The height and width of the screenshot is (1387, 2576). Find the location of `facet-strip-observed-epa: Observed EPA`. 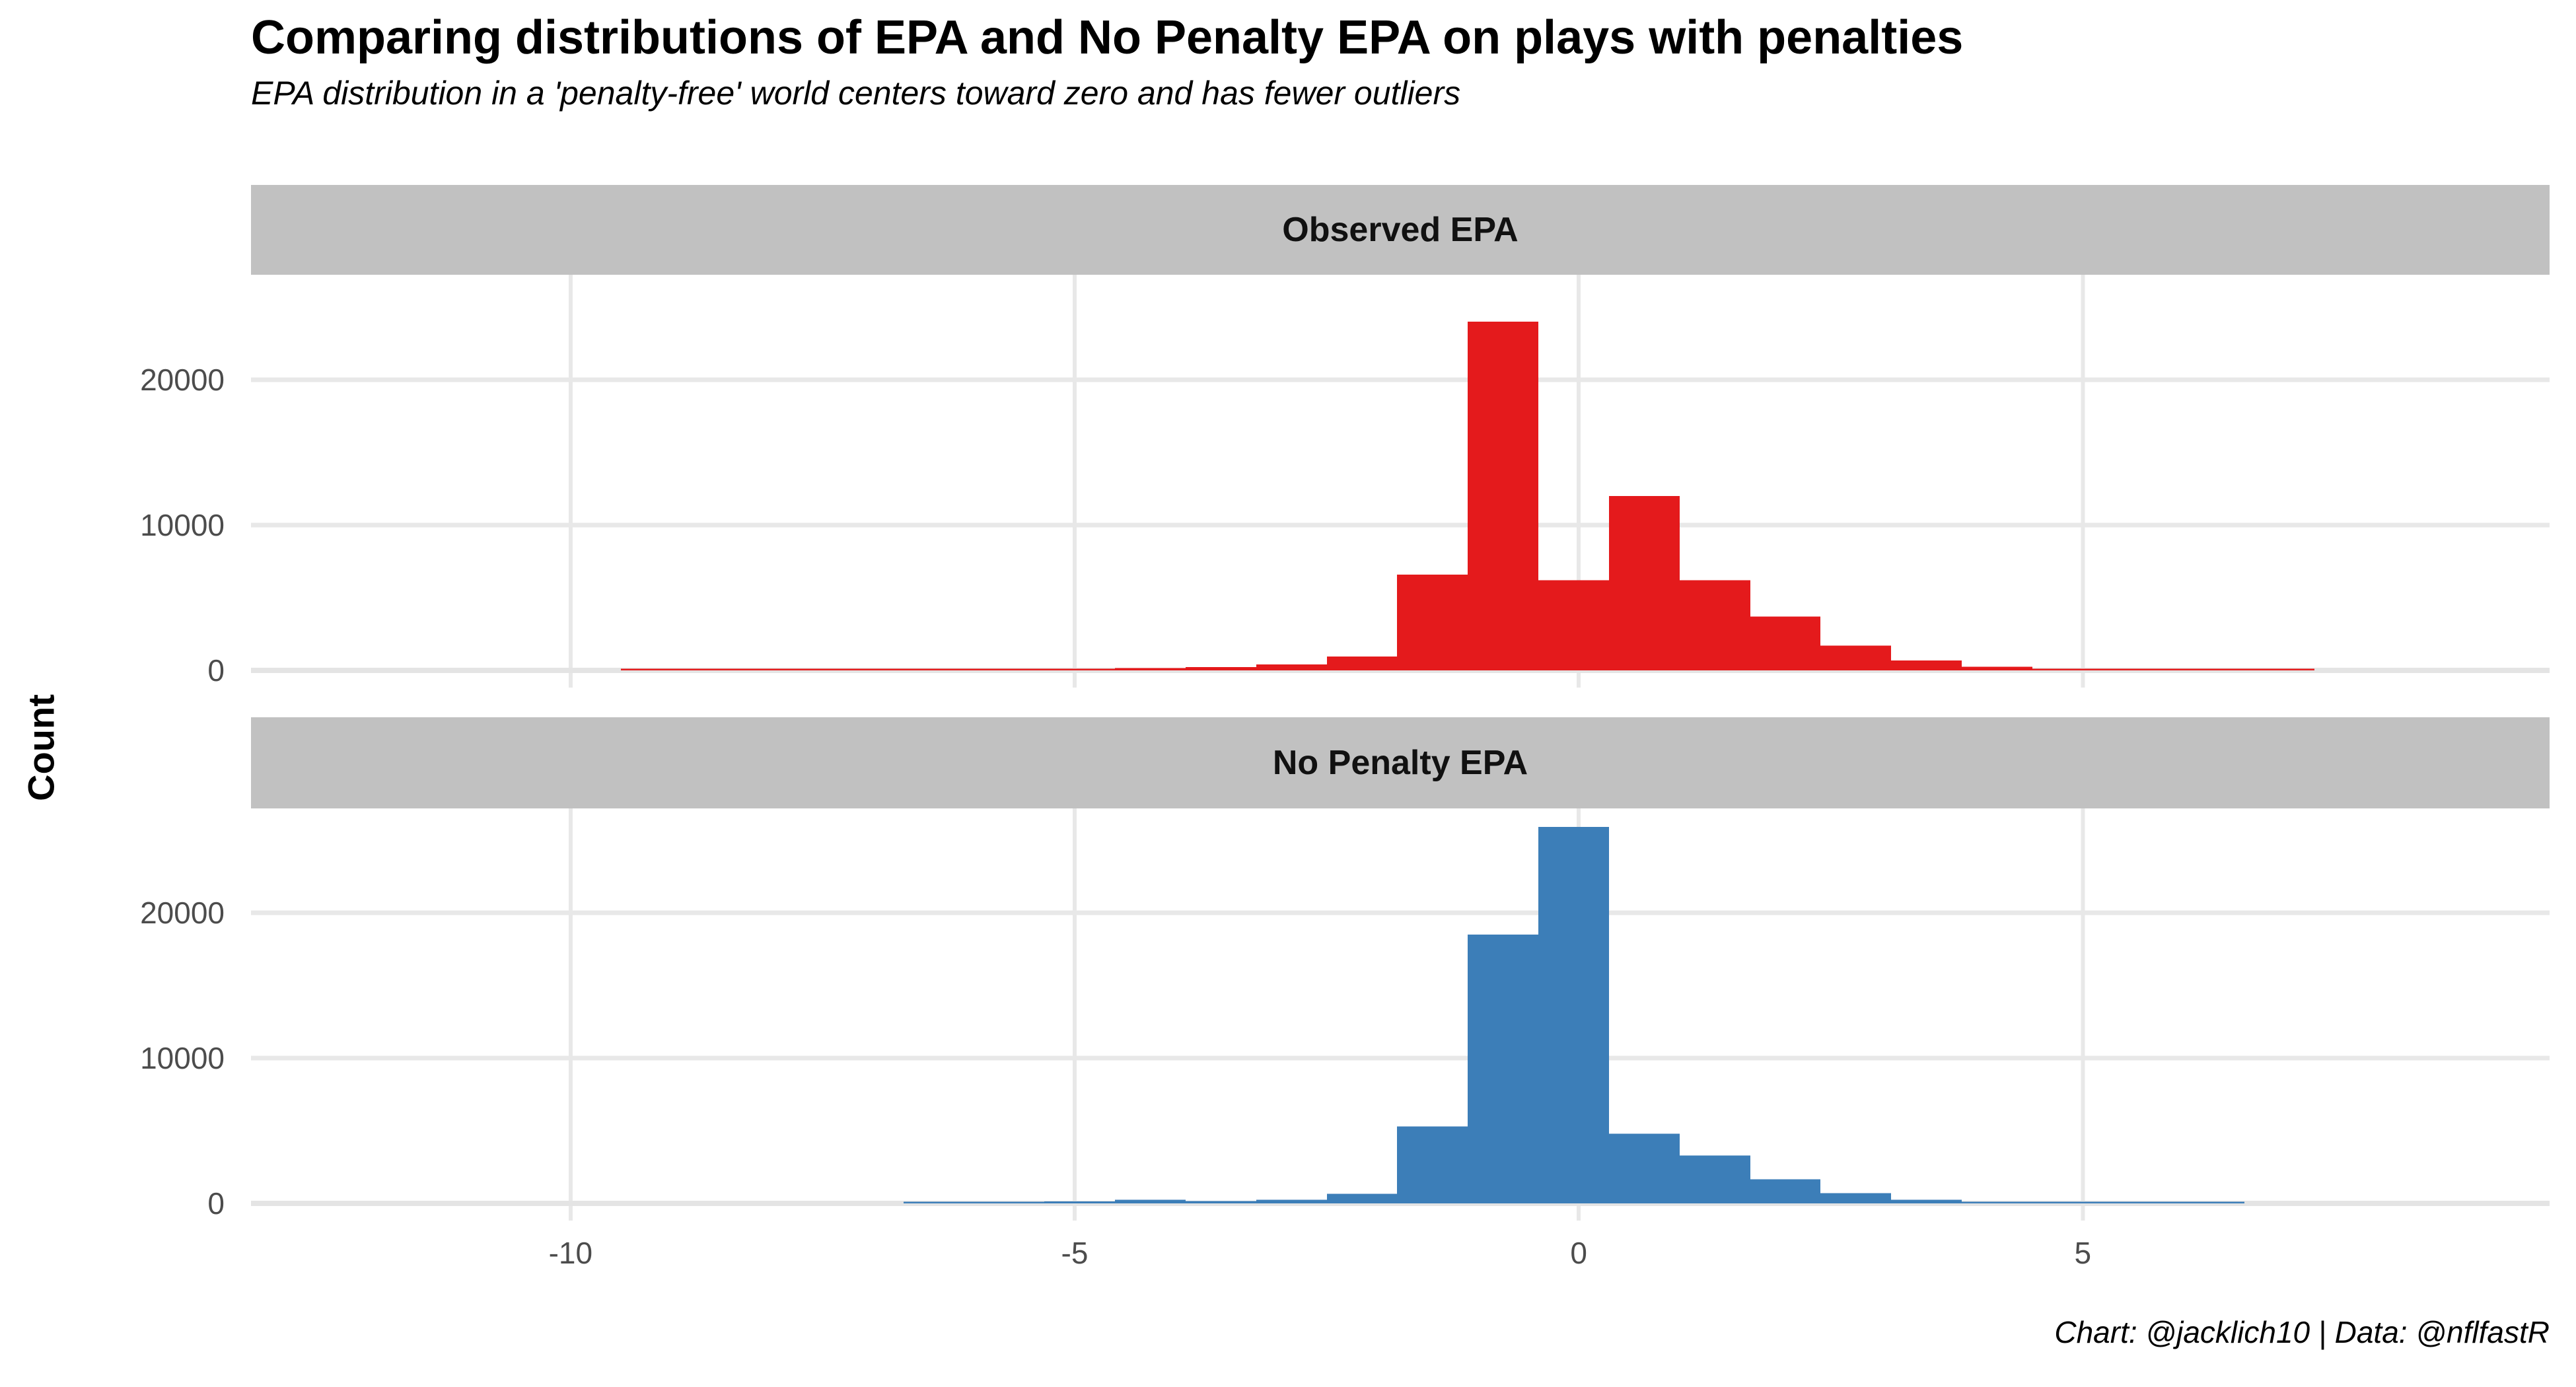

facet-strip-observed-epa: Observed EPA is located at coordinates (1400, 230).